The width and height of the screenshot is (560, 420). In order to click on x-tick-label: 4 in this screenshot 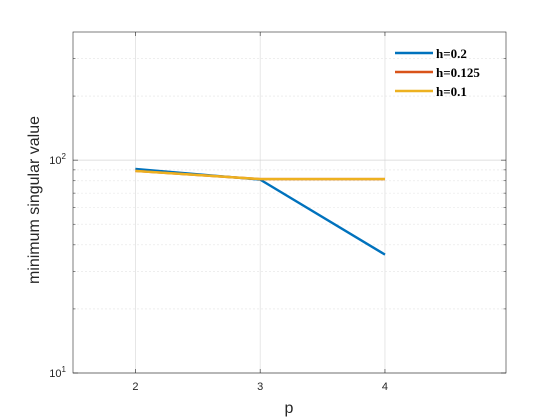, I will do `click(385, 387)`.